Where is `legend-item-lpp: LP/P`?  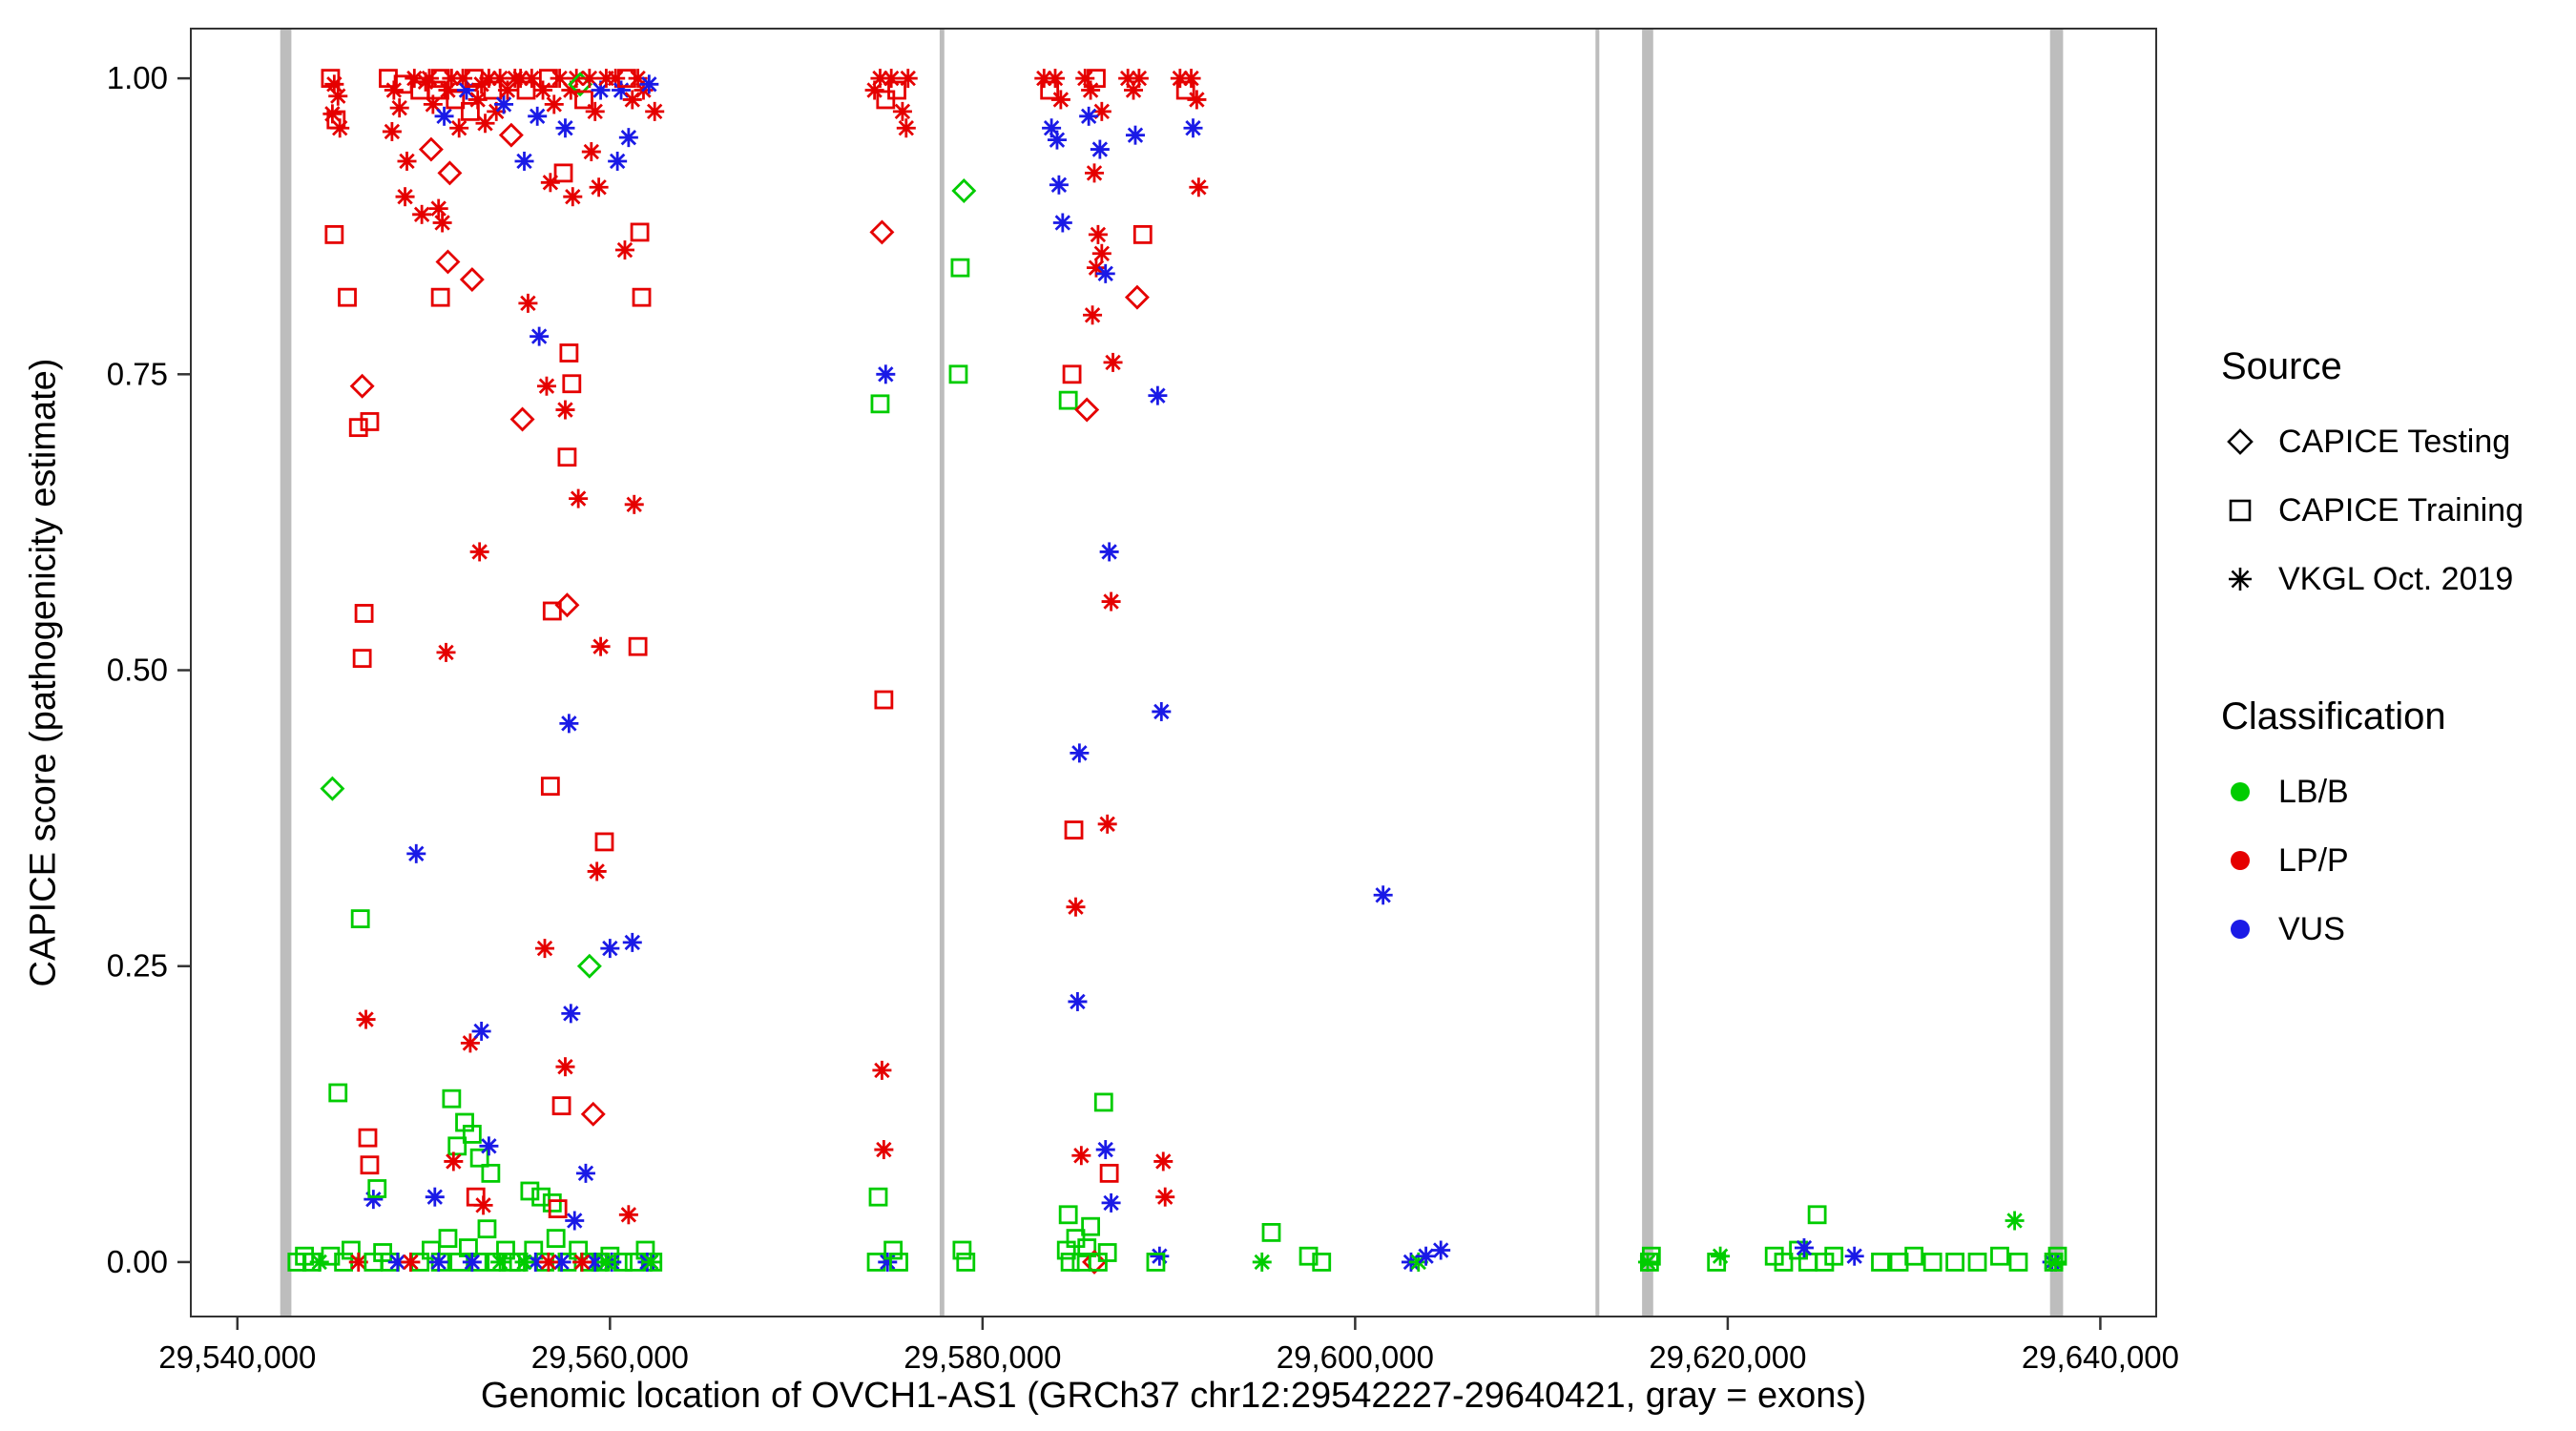 legend-item-lpp: LP/P is located at coordinates (2372, 860).